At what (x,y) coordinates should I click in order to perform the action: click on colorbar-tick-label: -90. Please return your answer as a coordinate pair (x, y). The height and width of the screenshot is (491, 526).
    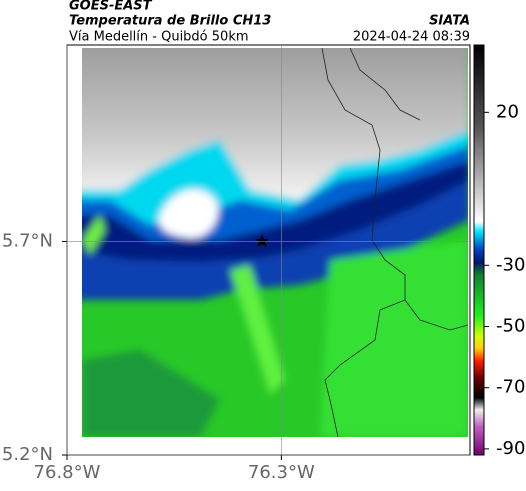
    Looking at the image, I should click on (510, 448).